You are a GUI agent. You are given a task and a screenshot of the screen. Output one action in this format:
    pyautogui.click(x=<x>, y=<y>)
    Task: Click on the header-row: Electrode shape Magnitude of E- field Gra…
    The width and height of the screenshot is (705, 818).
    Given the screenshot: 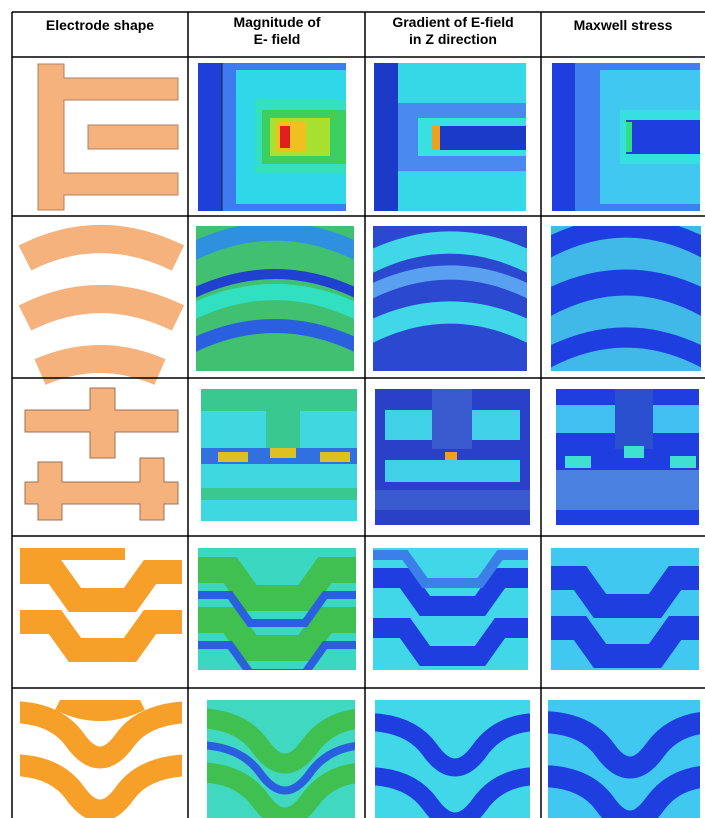 What is the action you would take?
    pyautogui.click(x=359, y=30)
    